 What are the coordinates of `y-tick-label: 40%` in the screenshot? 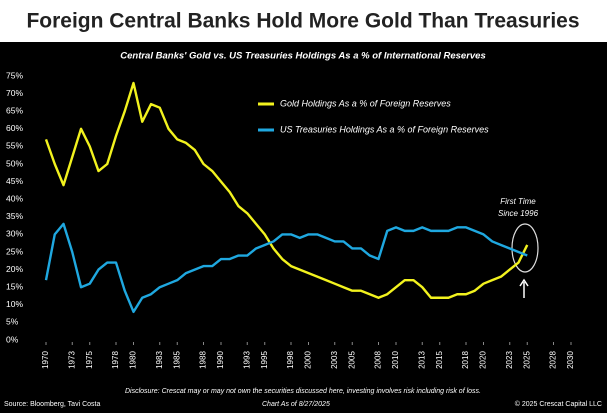 It's located at (14, 198).